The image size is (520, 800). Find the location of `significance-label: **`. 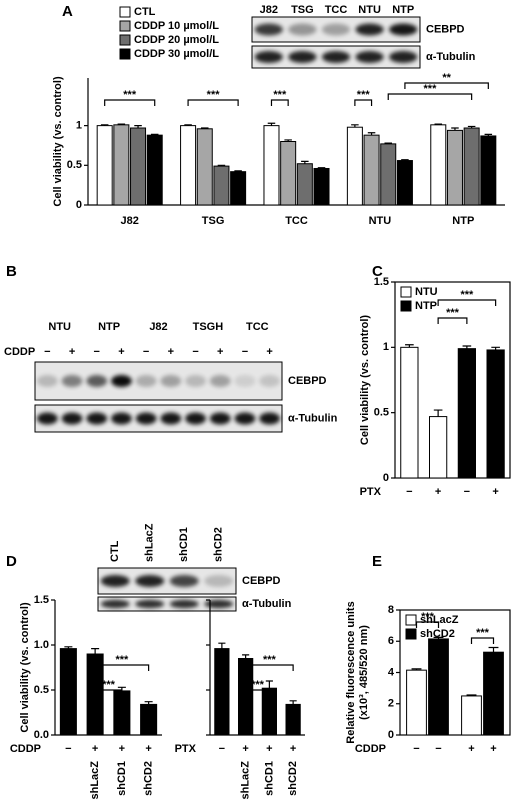

significance-label: ** is located at coordinates (446, 78).